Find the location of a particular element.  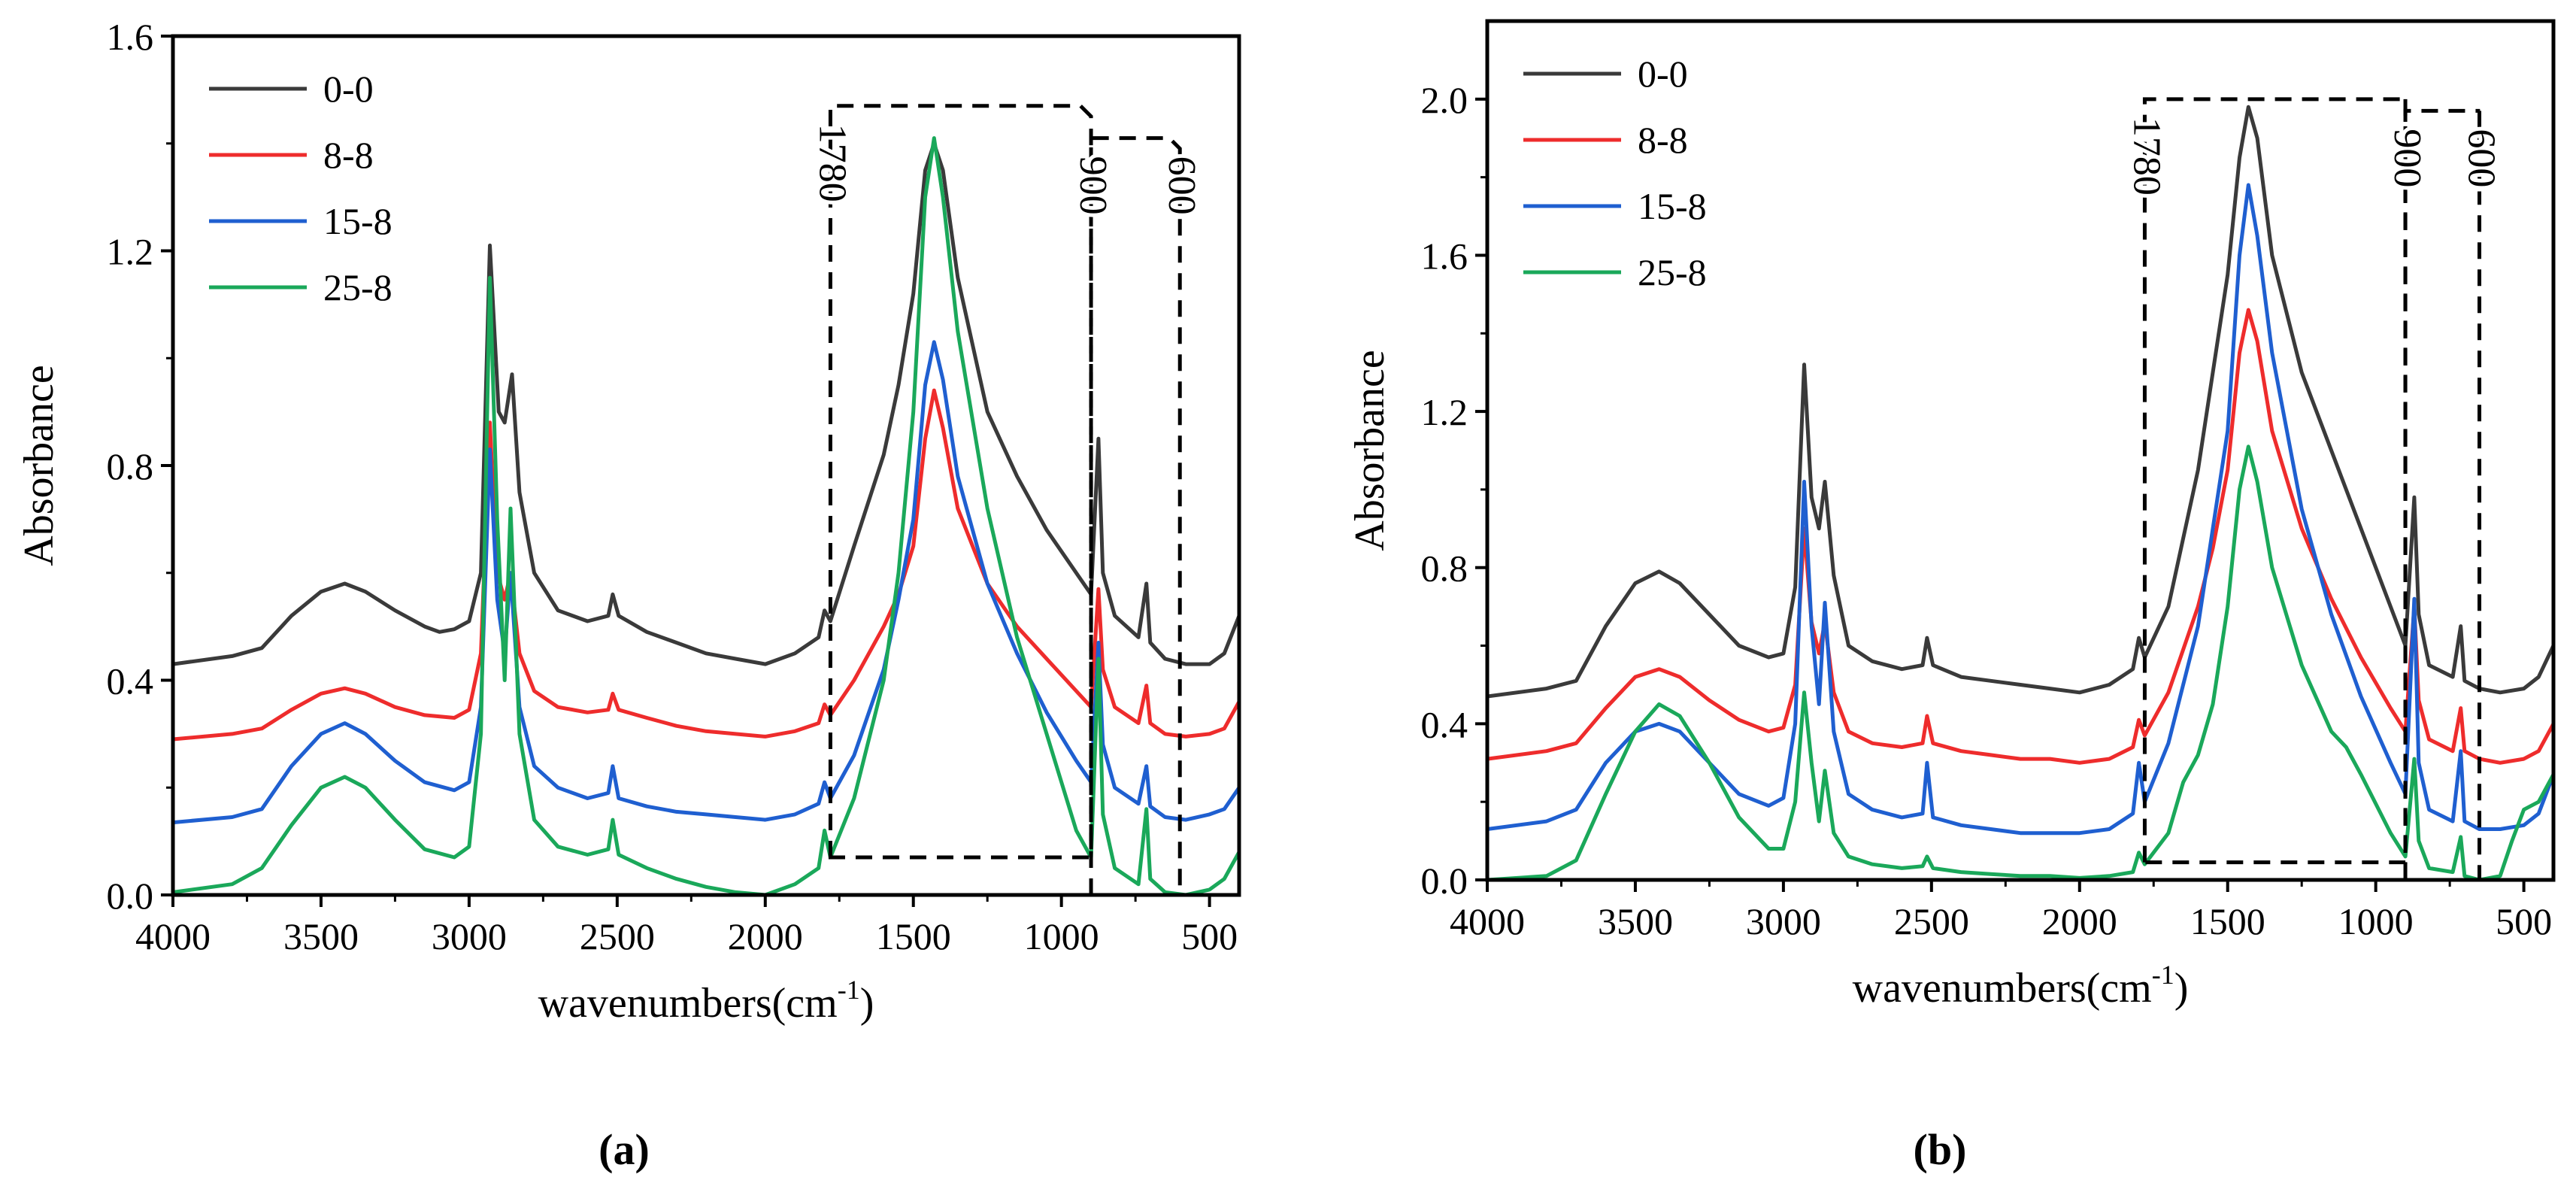

panel-b-region-label-900: 900 is located at coordinates (2407, 158).